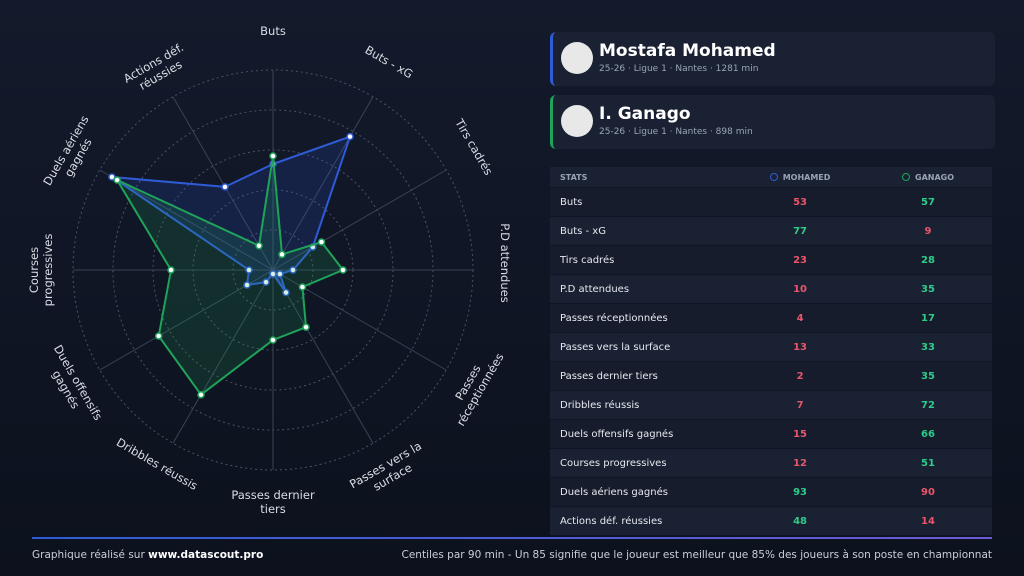  Describe the element at coordinates (800, 492) in the screenshot. I see `stat-value: 93` at that location.